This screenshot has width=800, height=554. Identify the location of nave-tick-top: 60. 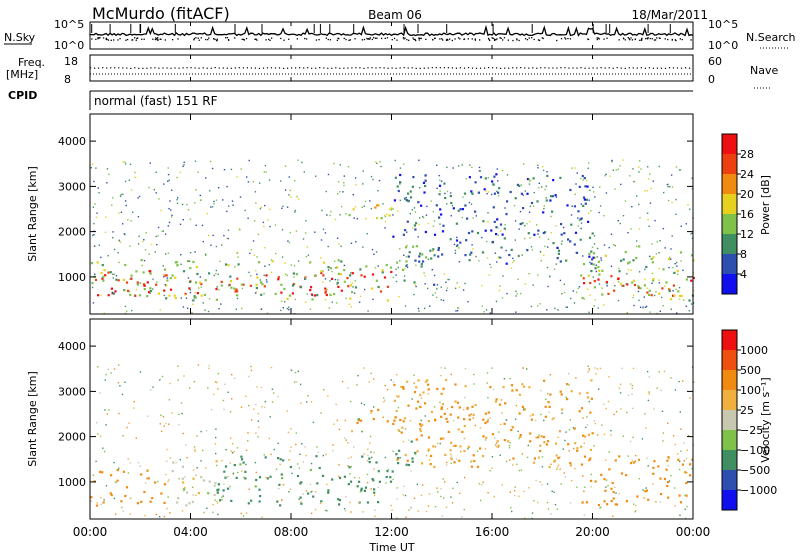
(715, 61).